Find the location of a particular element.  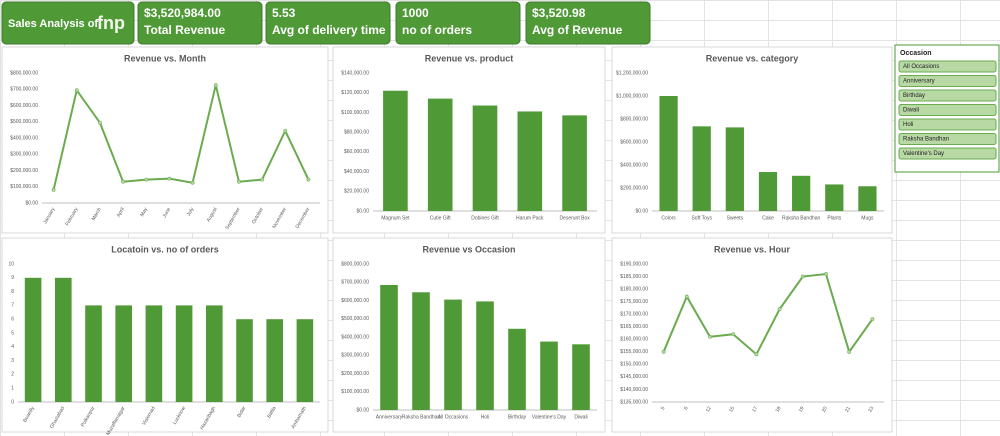

chart-title: Locatoin vs. no of orders is located at coordinates (165, 249).